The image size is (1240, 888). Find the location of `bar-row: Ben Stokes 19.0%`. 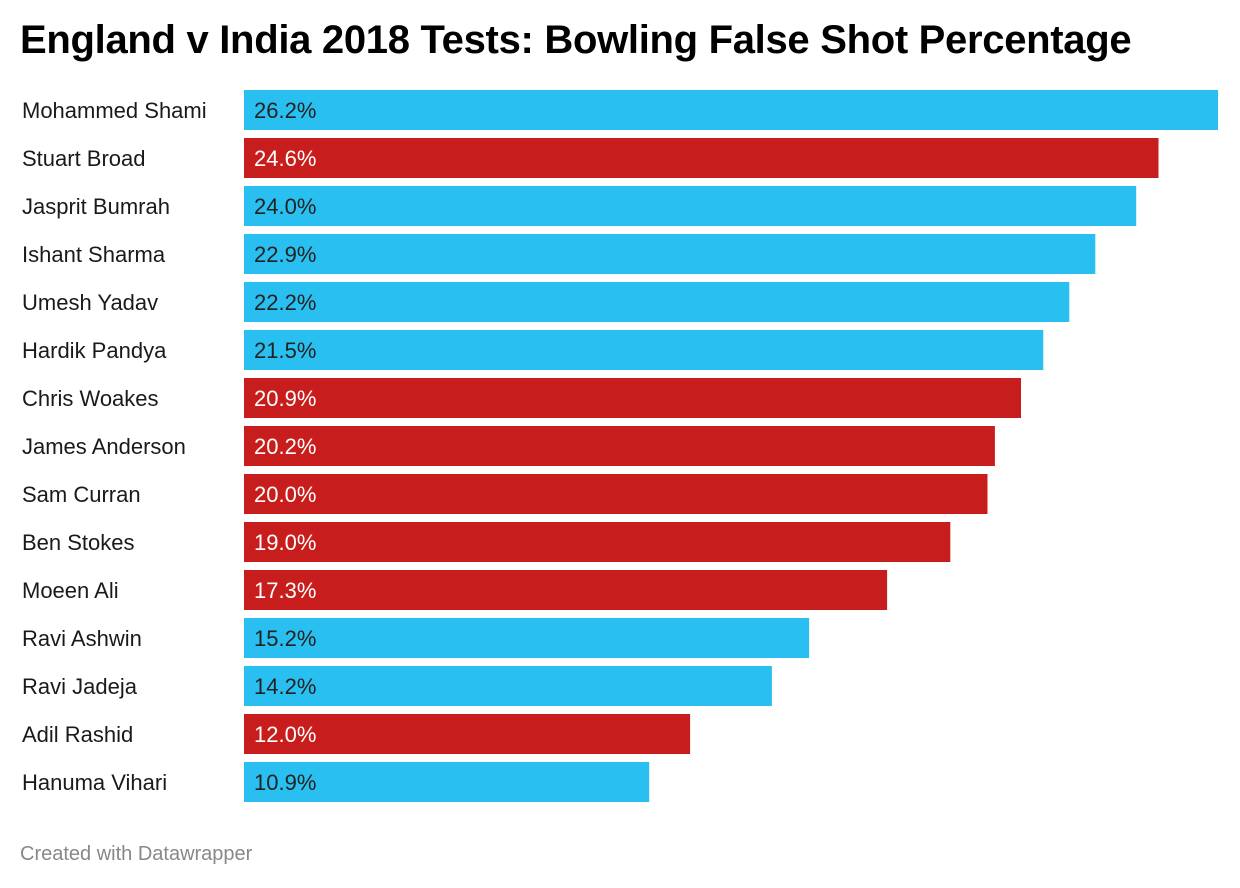

bar-row: Ben Stokes 19.0% is located at coordinates (486, 542).